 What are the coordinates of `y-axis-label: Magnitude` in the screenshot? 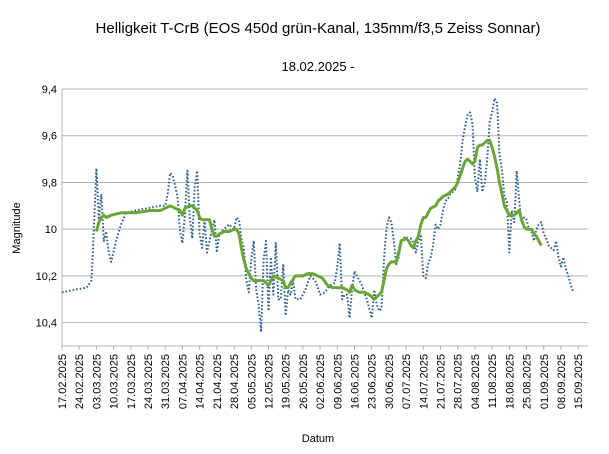 It's located at (17, 227).